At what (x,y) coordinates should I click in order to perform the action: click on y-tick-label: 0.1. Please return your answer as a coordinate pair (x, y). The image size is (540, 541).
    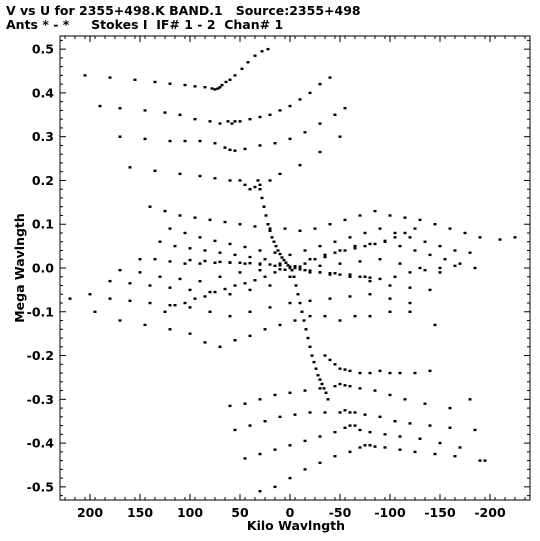
    Looking at the image, I should click on (43, 224).